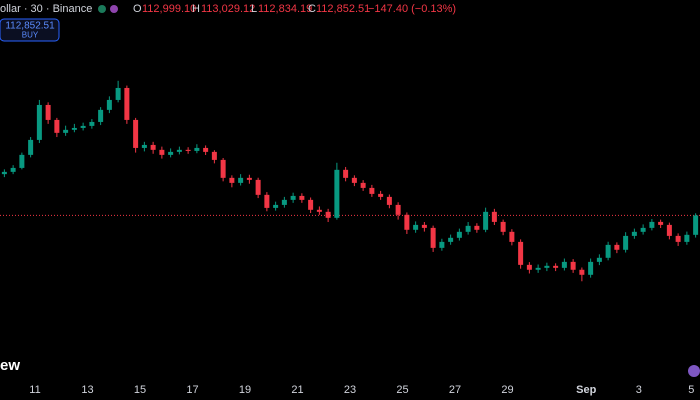 This screenshot has height=400, width=700. I want to click on low-value: 112,834.19, so click(285, 9).